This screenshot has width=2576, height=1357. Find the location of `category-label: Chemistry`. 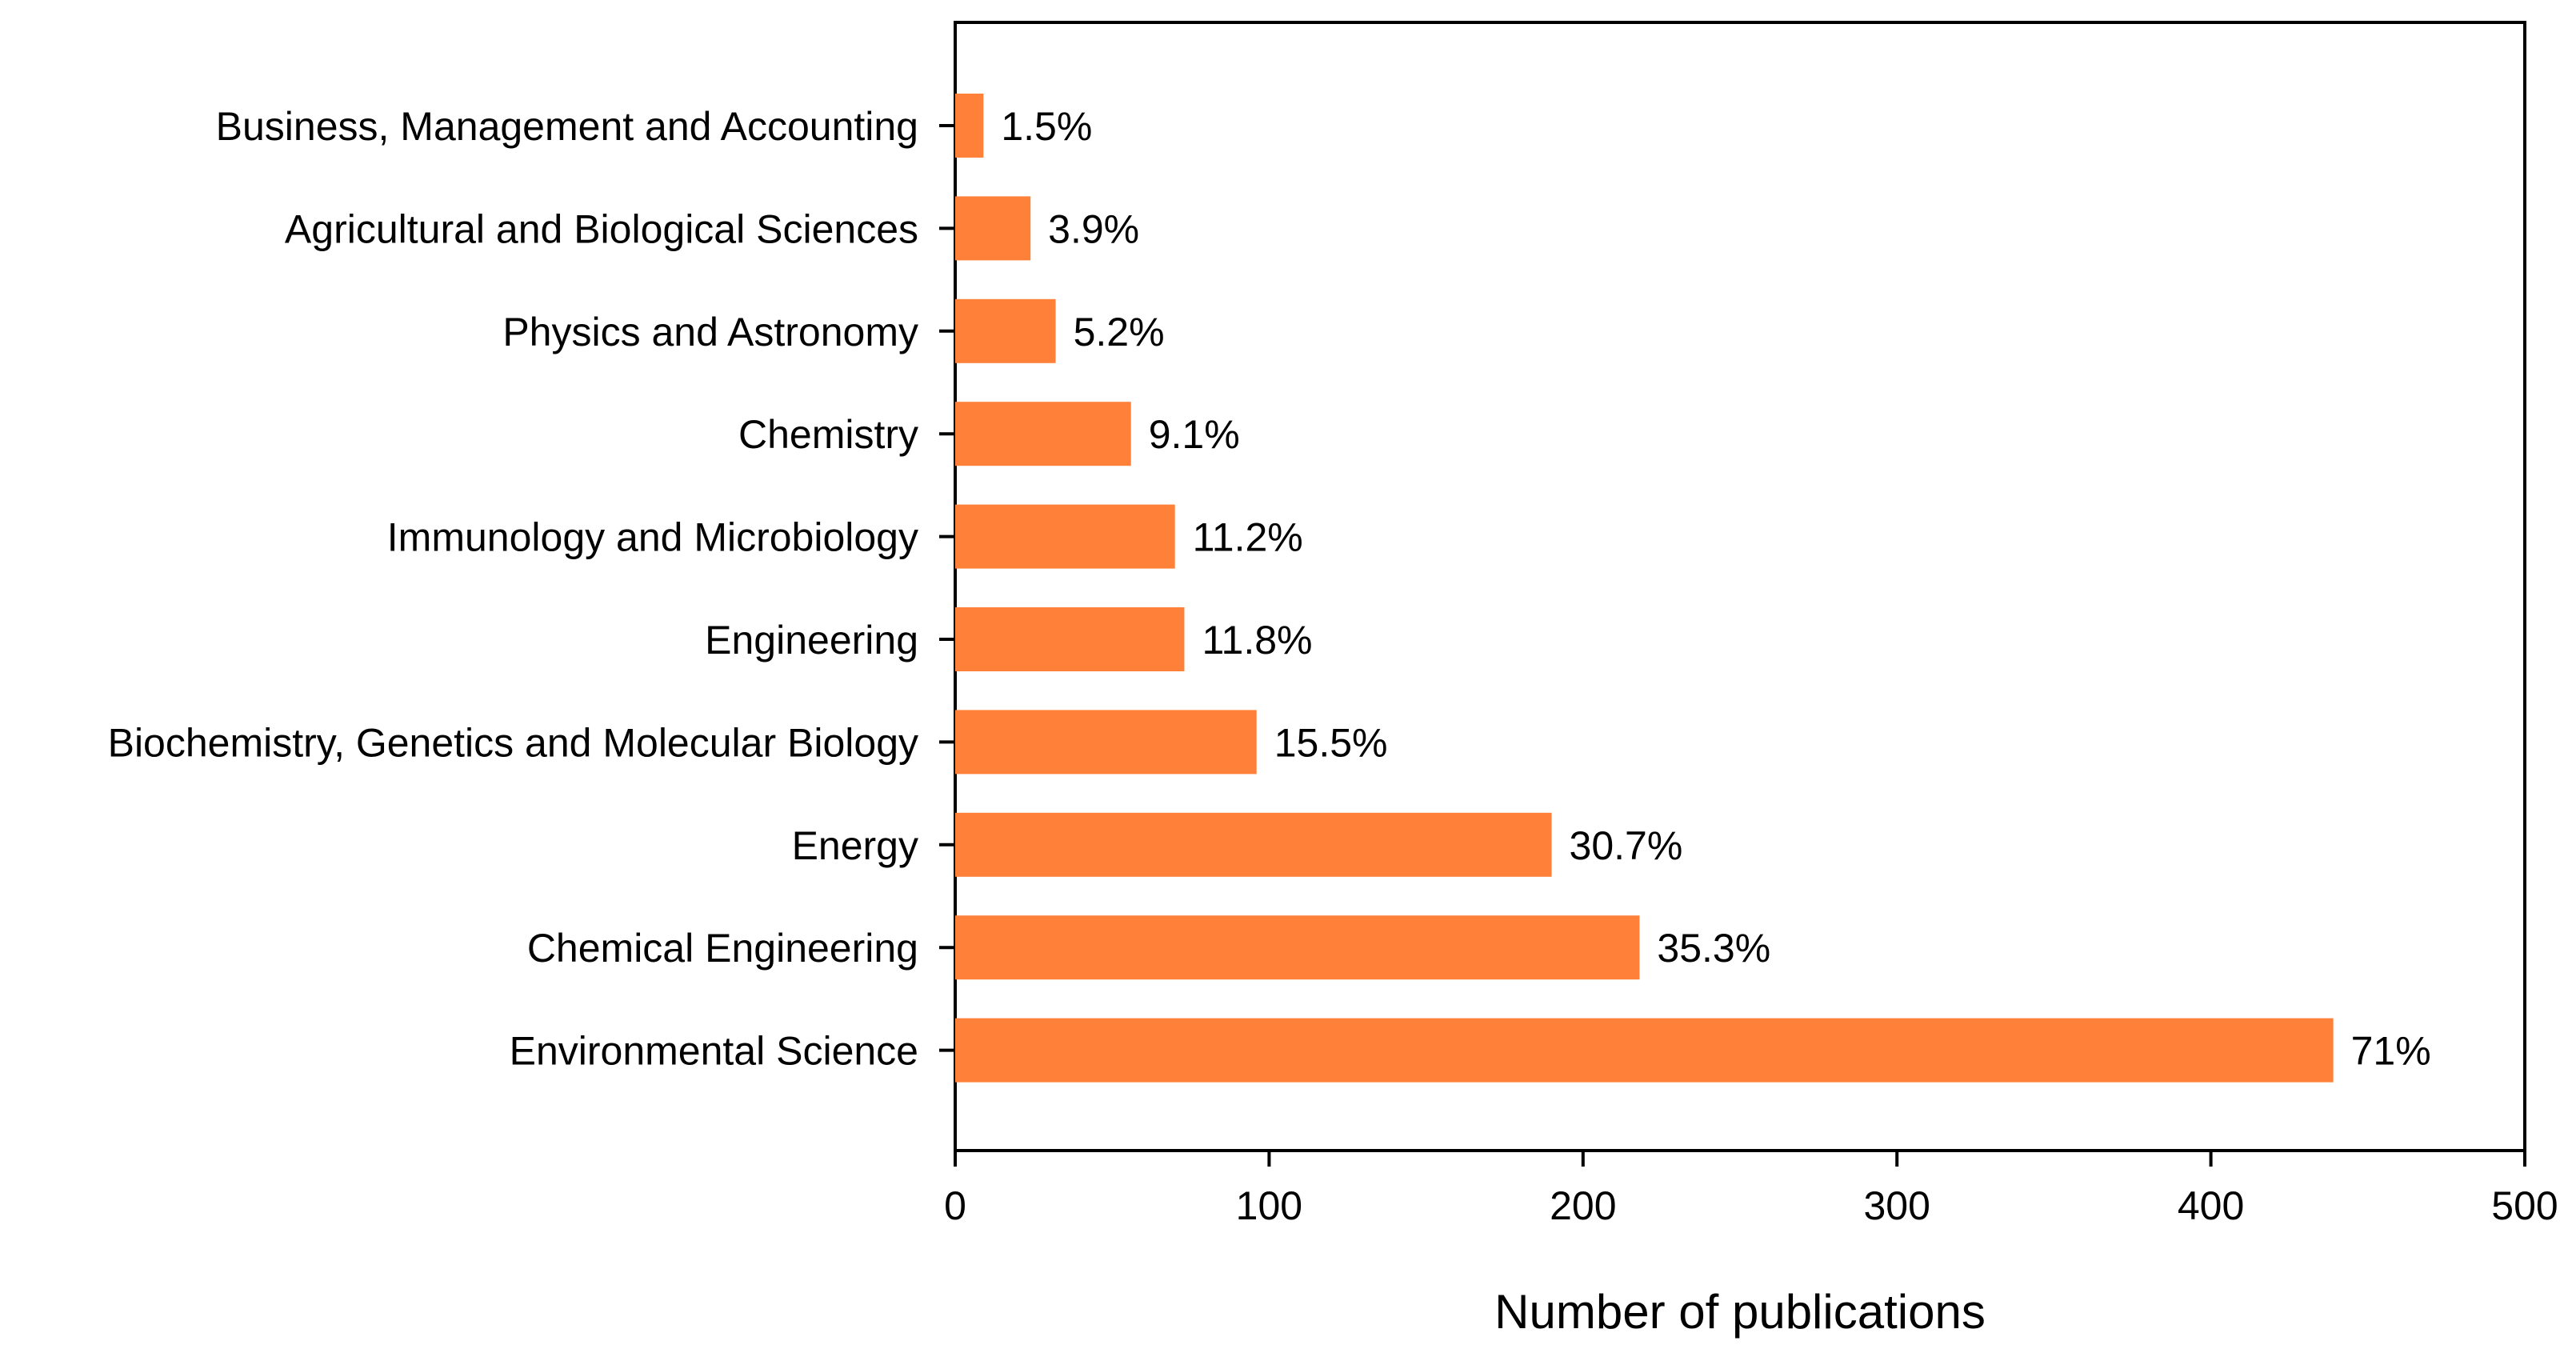

category-label: Chemistry is located at coordinates (828, 435).